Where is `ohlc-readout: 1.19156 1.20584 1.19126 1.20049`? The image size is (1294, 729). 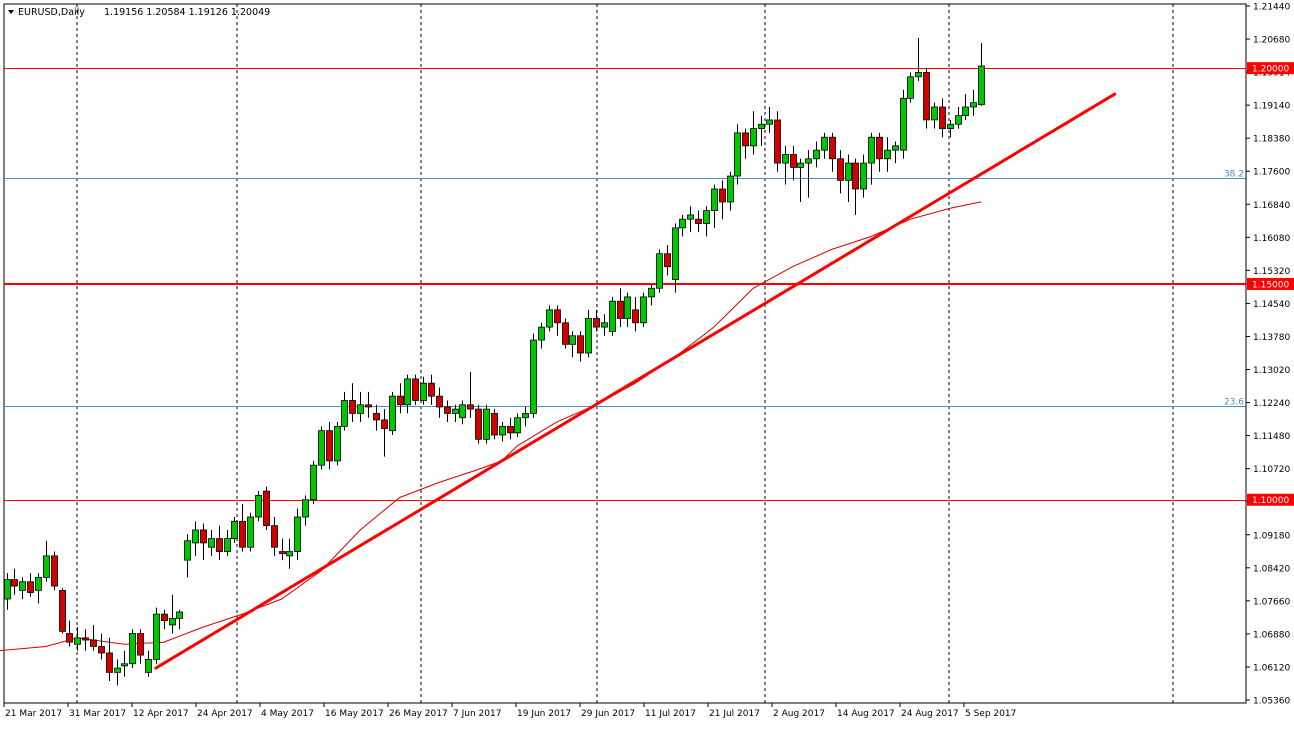 ohlc-readout: 1.19156 1.20584 1.19126 1.20049 is located at coordinates (187, 12).